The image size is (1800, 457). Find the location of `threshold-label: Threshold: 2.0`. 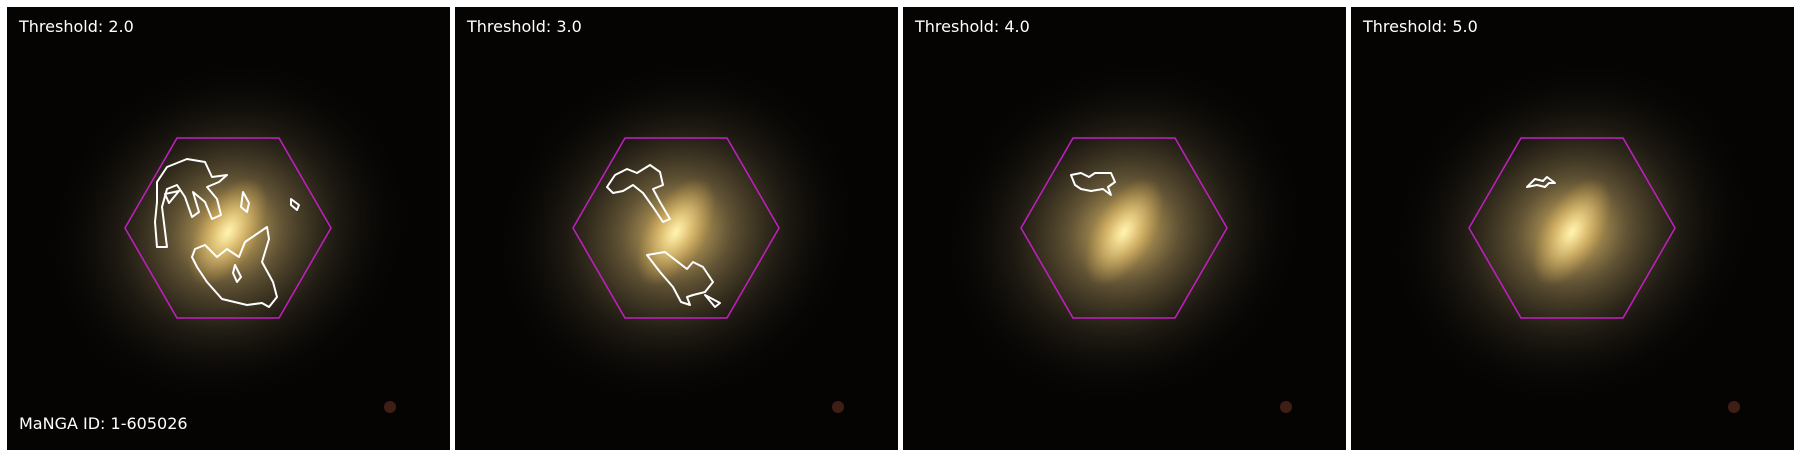

threshold-label: Threshold: 2.0 is located at coordinates (76, 26).